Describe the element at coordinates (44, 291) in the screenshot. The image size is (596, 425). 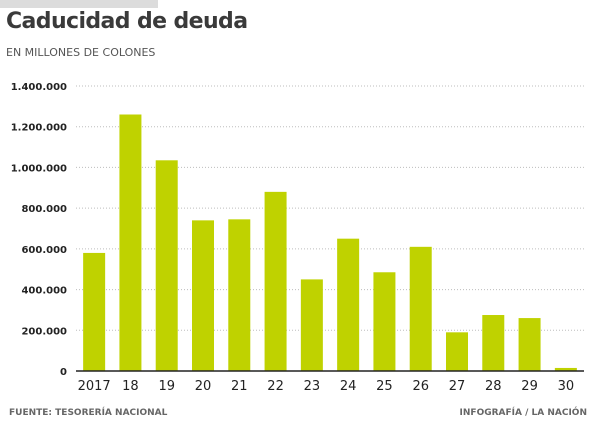
I see `y-tick-label: 400.000` at that location.